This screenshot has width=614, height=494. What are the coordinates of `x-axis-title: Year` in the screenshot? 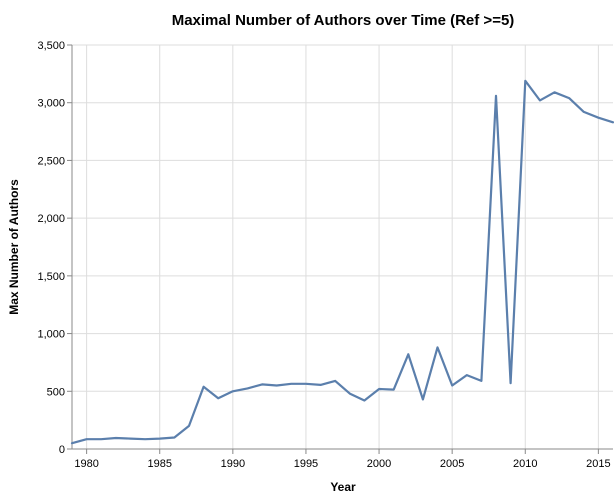 It's located at (343, 487).